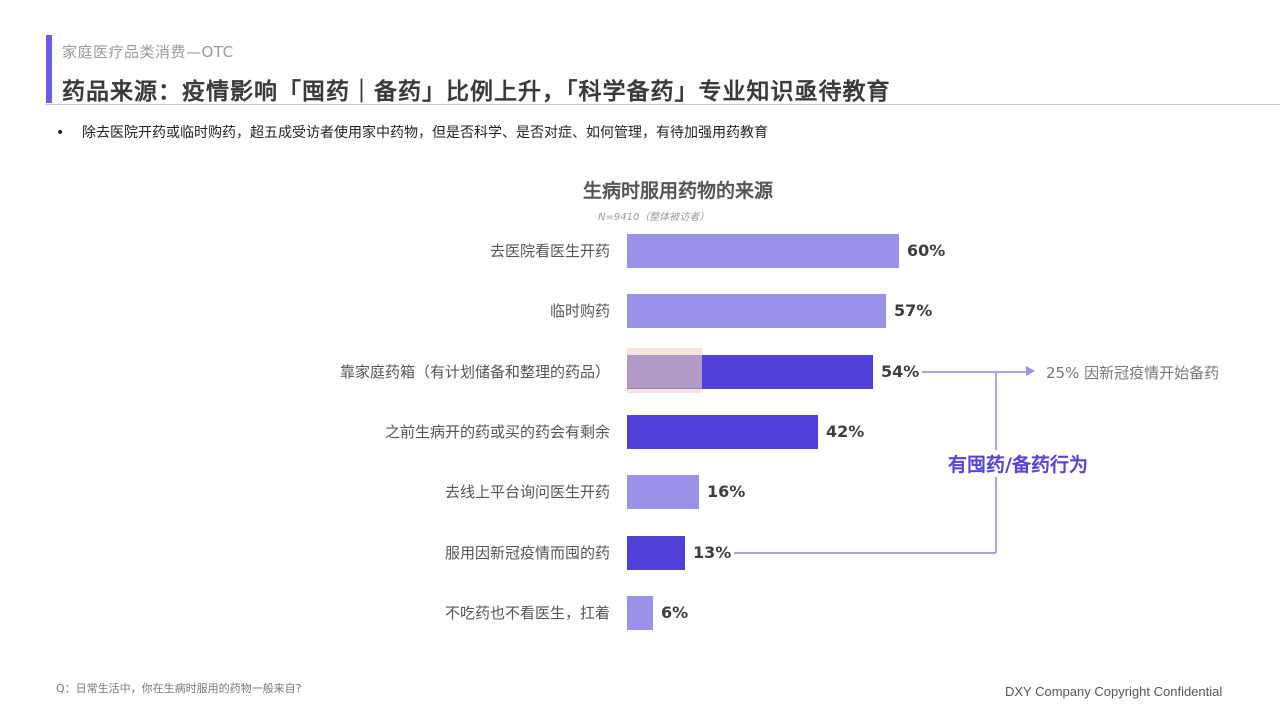 The image size is (1280, 720). Describe the element at coordinates (1018, 463) in the screenshot. I see `annotation-stockpile-group: 有囤药/备药行为` at that location.